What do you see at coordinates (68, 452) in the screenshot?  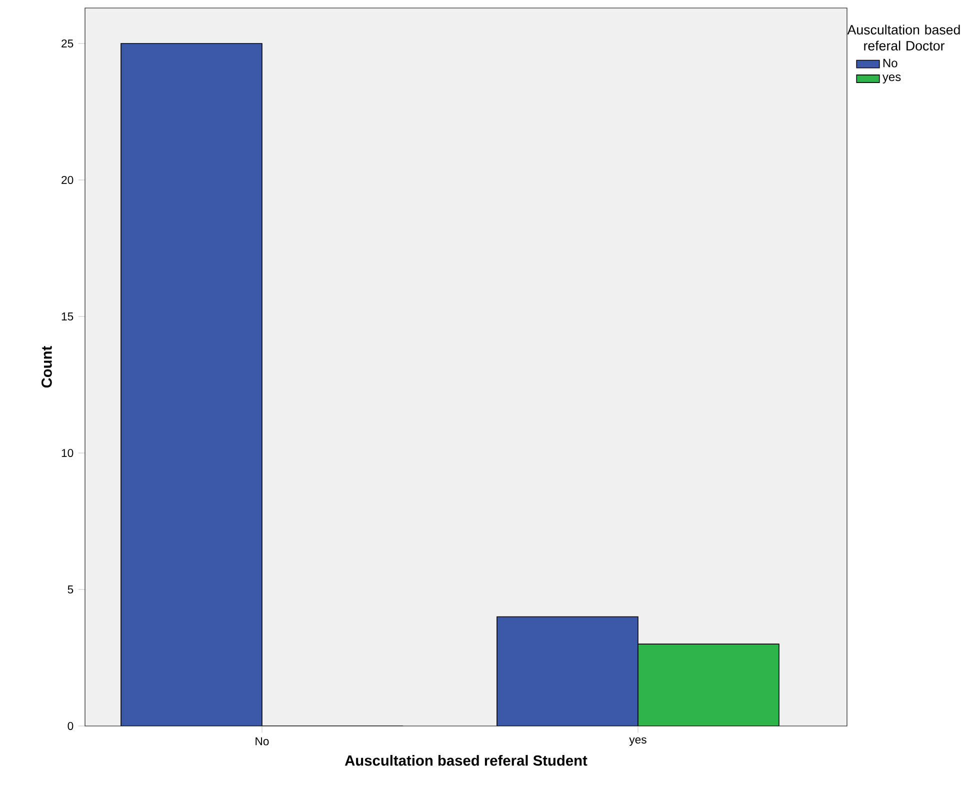 I see `y-tick-label: 10` at bounding box center [68, 452].